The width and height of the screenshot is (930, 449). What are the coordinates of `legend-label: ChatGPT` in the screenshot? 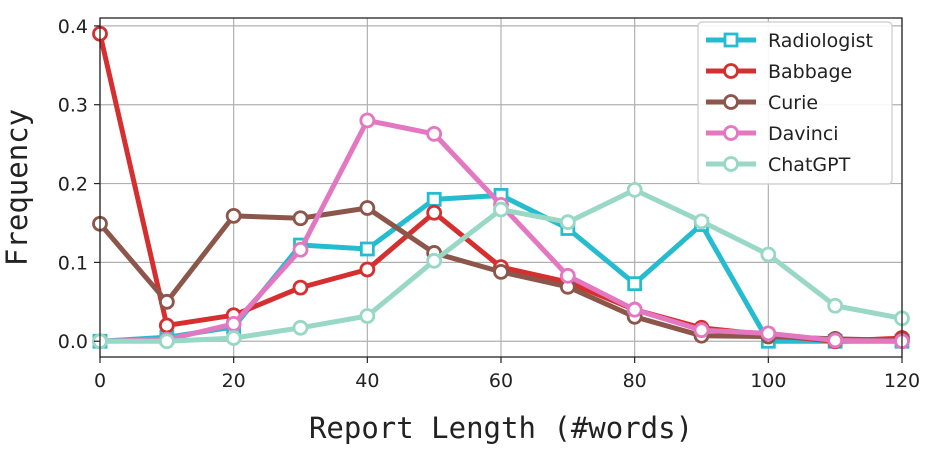 It's located at (809, 165).